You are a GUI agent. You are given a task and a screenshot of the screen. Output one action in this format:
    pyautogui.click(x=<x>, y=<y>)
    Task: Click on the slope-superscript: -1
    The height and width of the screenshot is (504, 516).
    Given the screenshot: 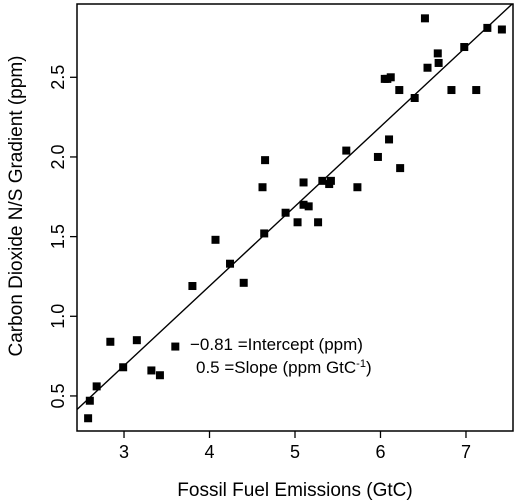 What is the action you would take?
    pyautogui.click(x=361, y=364)
    